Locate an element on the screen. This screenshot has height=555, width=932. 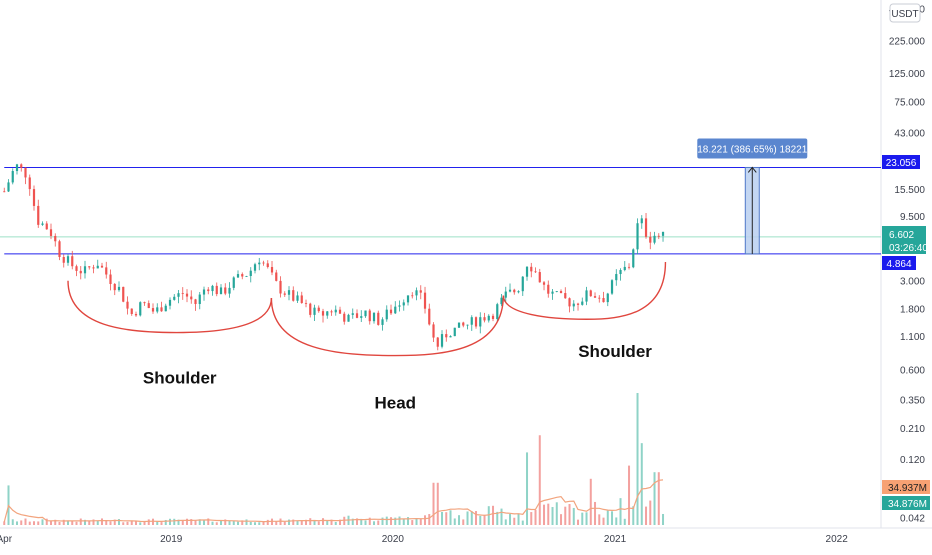
volume-ma-text: 34.937M is located at coordinates (907, 488).